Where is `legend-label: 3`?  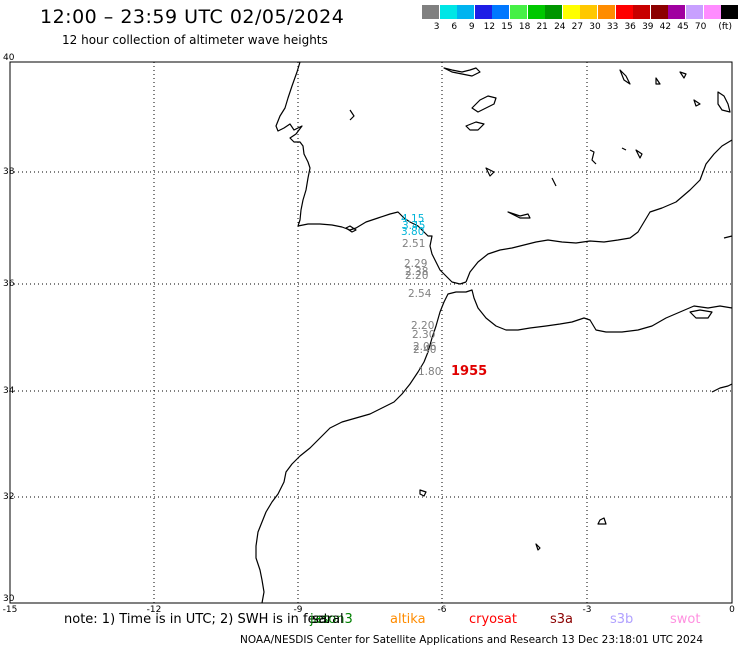
legend-label: 3 is located at coordinates (436, 27).